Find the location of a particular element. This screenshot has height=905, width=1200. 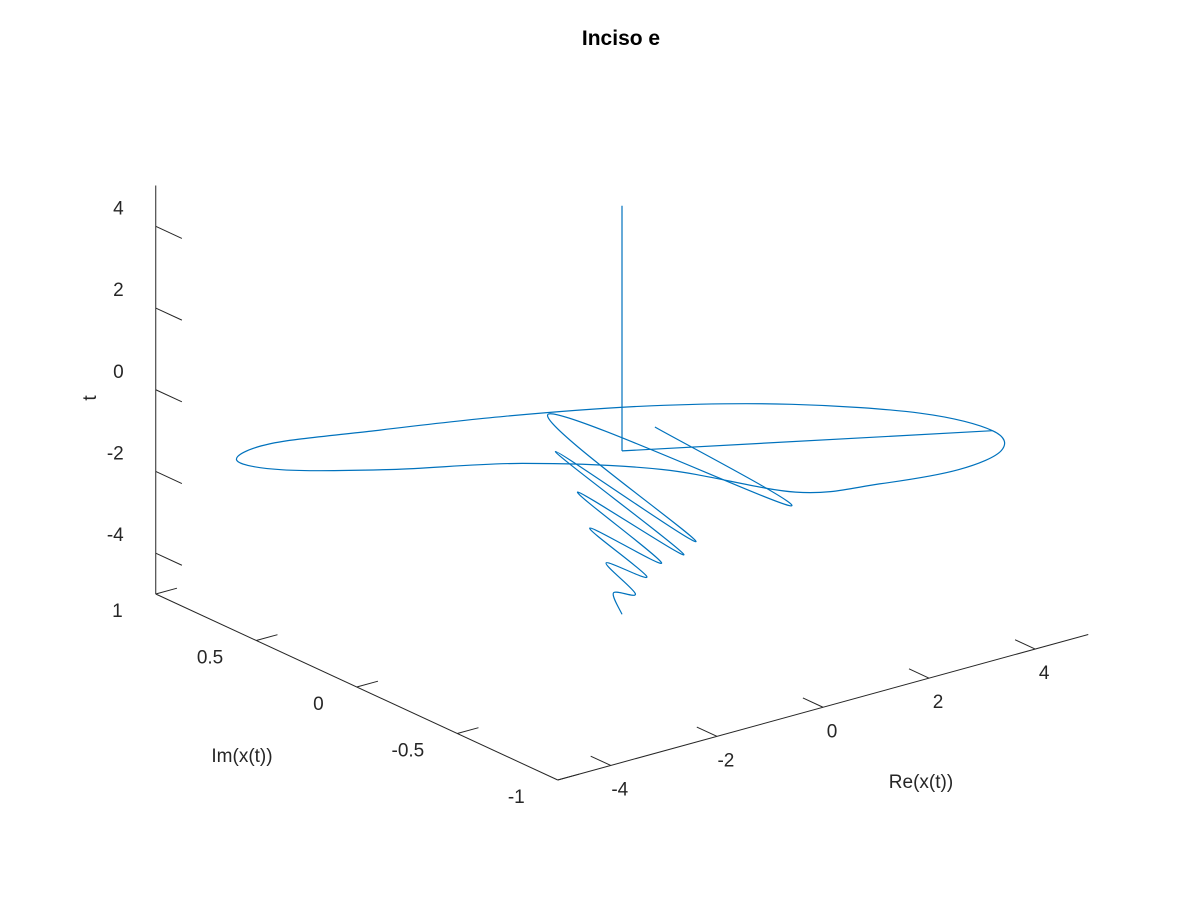

z-tick-label: 4 is located at coordinates (118, 208).